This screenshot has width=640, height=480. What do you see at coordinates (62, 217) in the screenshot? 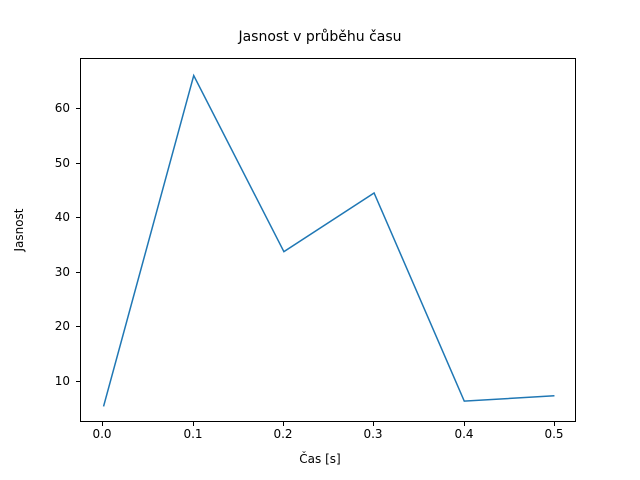
I see `y-tick-label: 40` at bounding box center [62, 217].